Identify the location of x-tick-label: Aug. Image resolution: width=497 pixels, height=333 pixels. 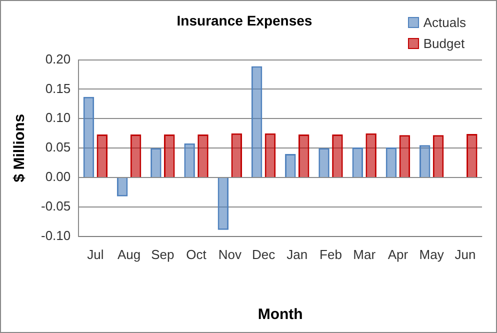
(129, 254).